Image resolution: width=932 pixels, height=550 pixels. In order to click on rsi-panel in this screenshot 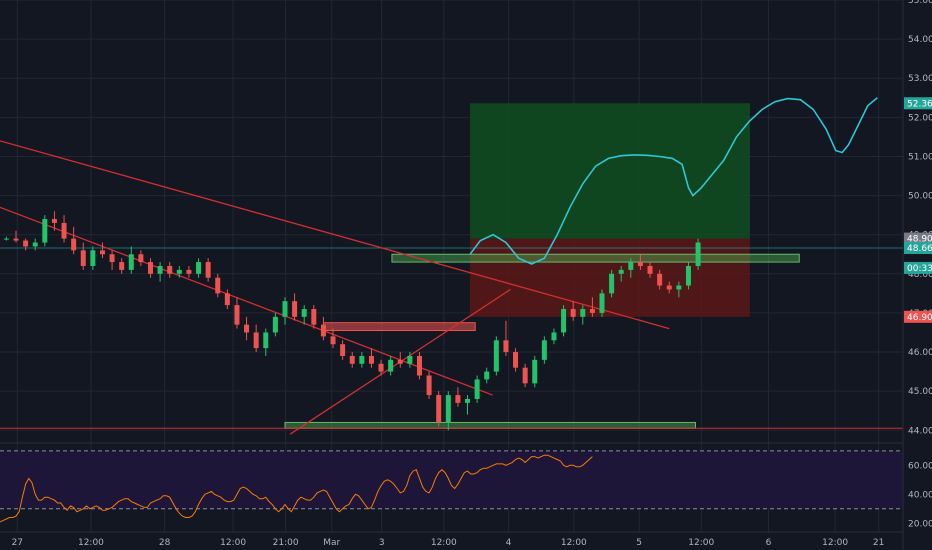, I will do `click(451, 482)`.